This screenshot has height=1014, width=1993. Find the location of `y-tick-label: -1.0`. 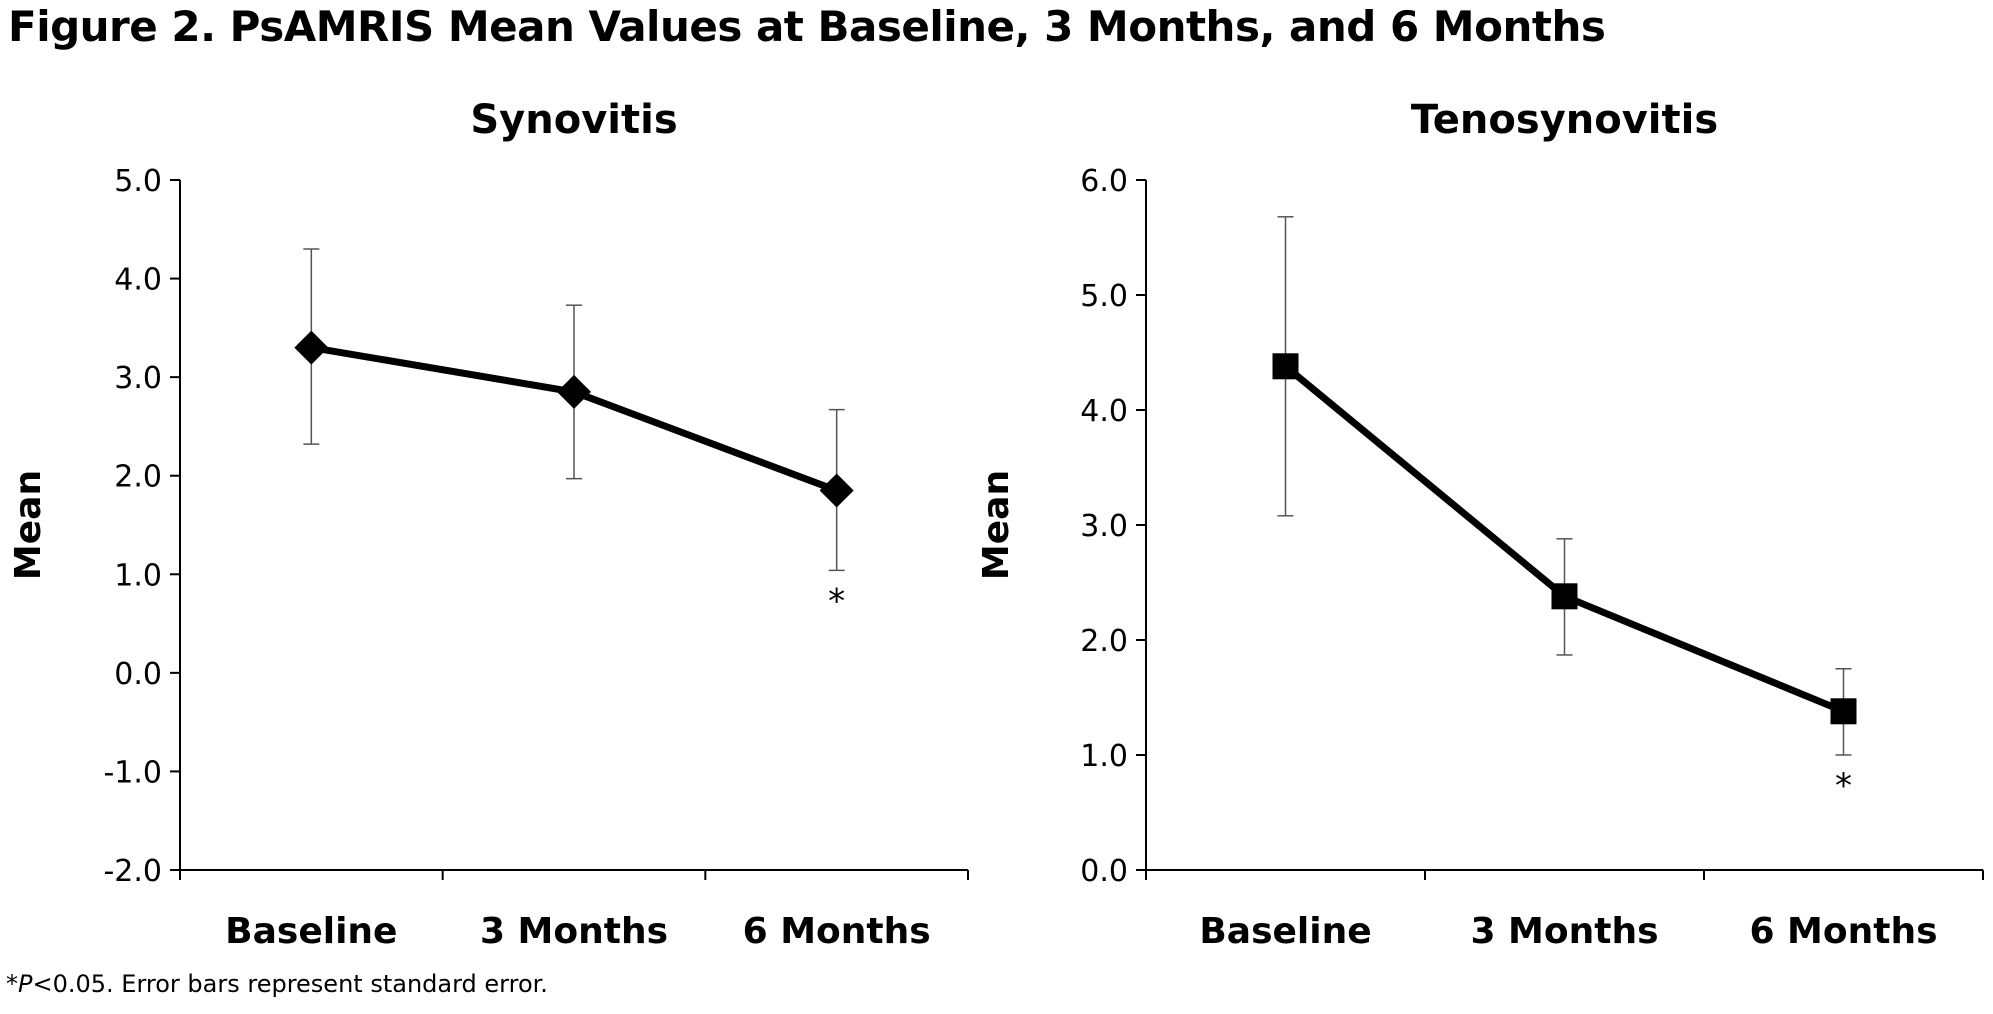

y-tick-label: -1.0 is located at coordinates (132, 772).